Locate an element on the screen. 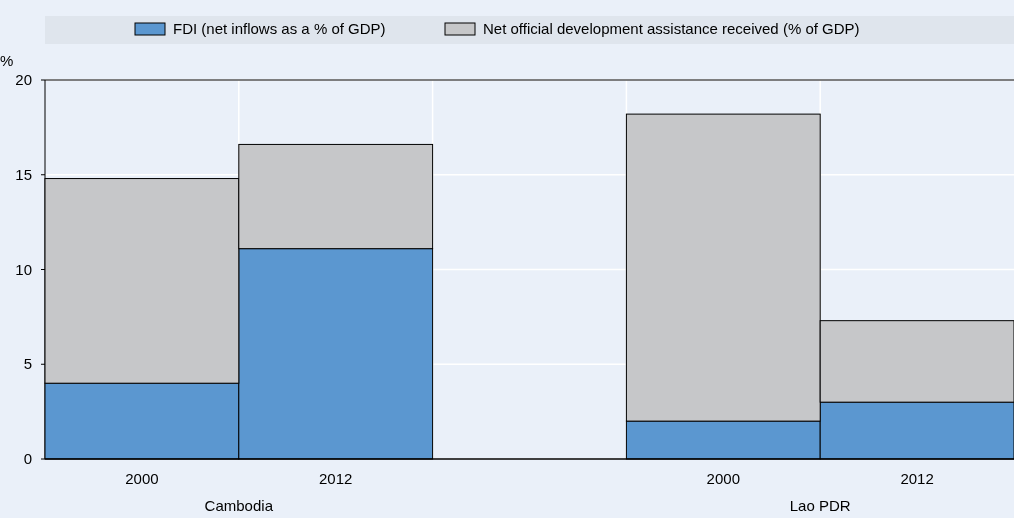  y-tick-label: 15 is located at coordinates (23, 174).